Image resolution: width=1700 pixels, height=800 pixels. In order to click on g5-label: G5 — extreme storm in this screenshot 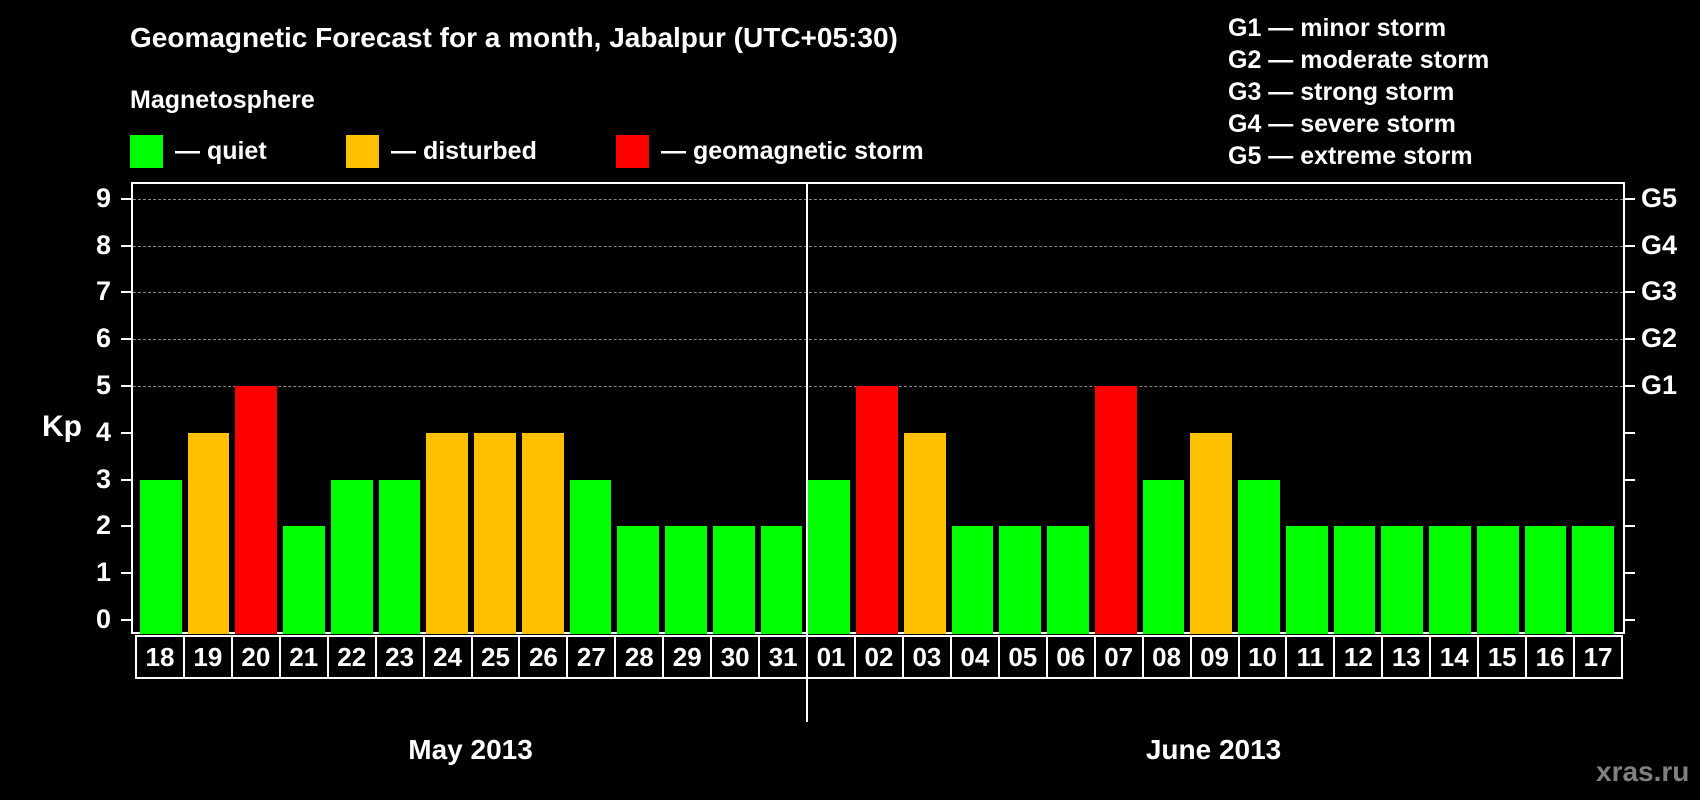, I will do `click(1350, 156)`.